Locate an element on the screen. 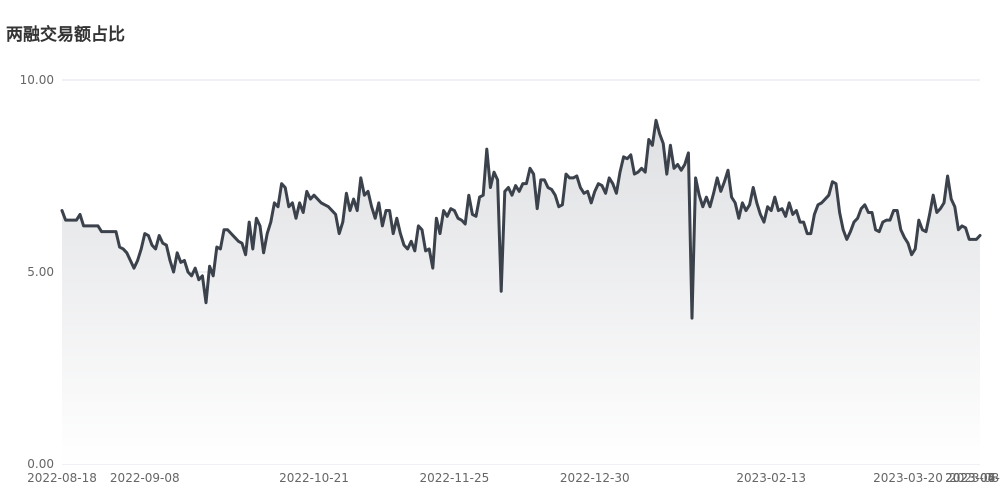 Image resolution: width=1000 pixels, height=500 pixels. chart-title: 两融交易额占比 is located at coordinates (65, 35).